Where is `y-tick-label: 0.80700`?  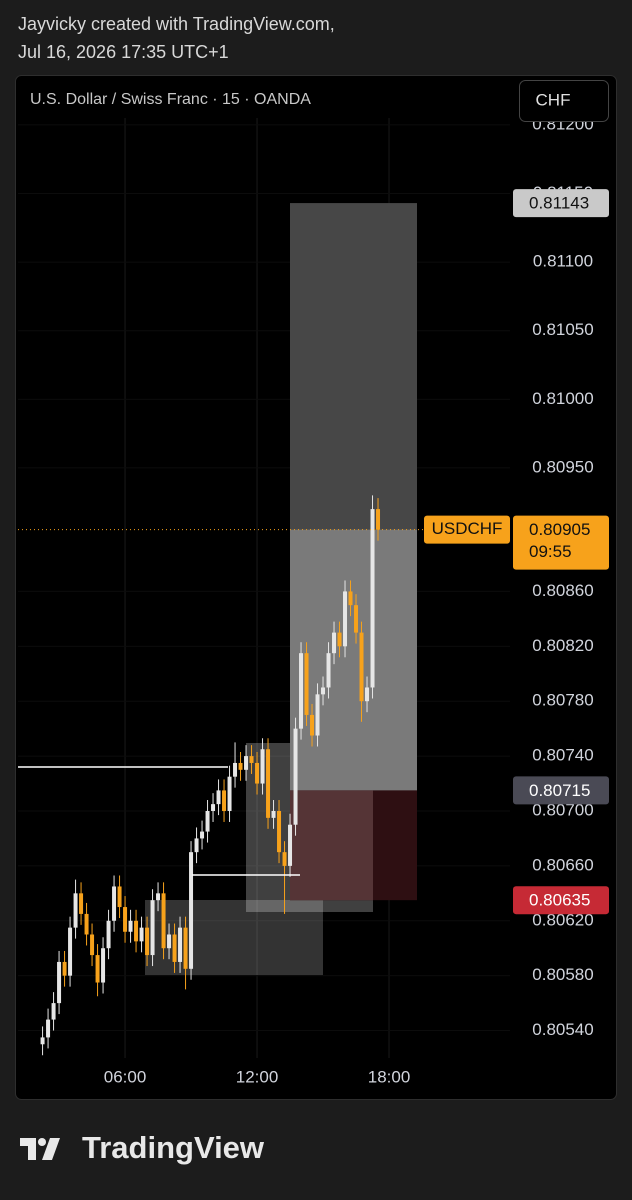 y-tick-label: 0.80700 is located at coordinates (562, 809).